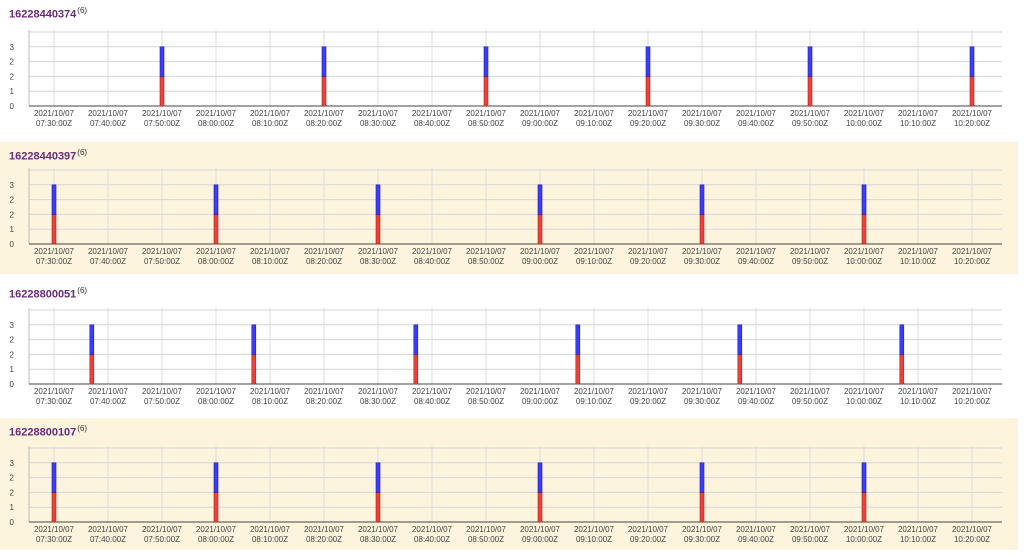 Image resolution: width=1024 pixels, height=555 pixels. Describe the element at coordinates (54, 401) in the screenshot. I see `x-tick-label: 07:30:00Z` at that location.